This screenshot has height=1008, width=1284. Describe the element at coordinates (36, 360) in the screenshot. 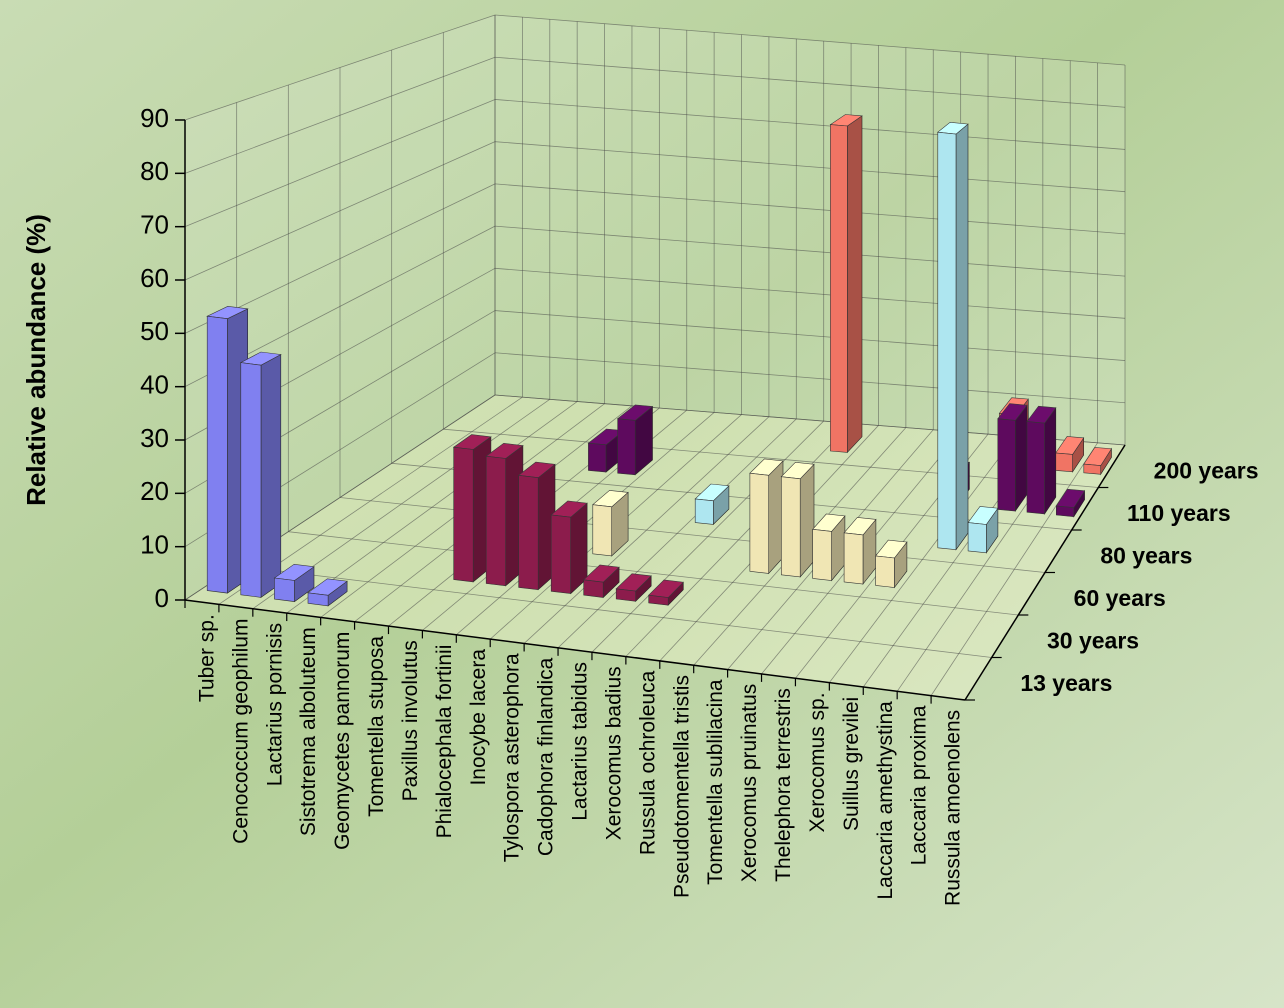

I see `y-axis-title: Relative abundance (%)` at that location.